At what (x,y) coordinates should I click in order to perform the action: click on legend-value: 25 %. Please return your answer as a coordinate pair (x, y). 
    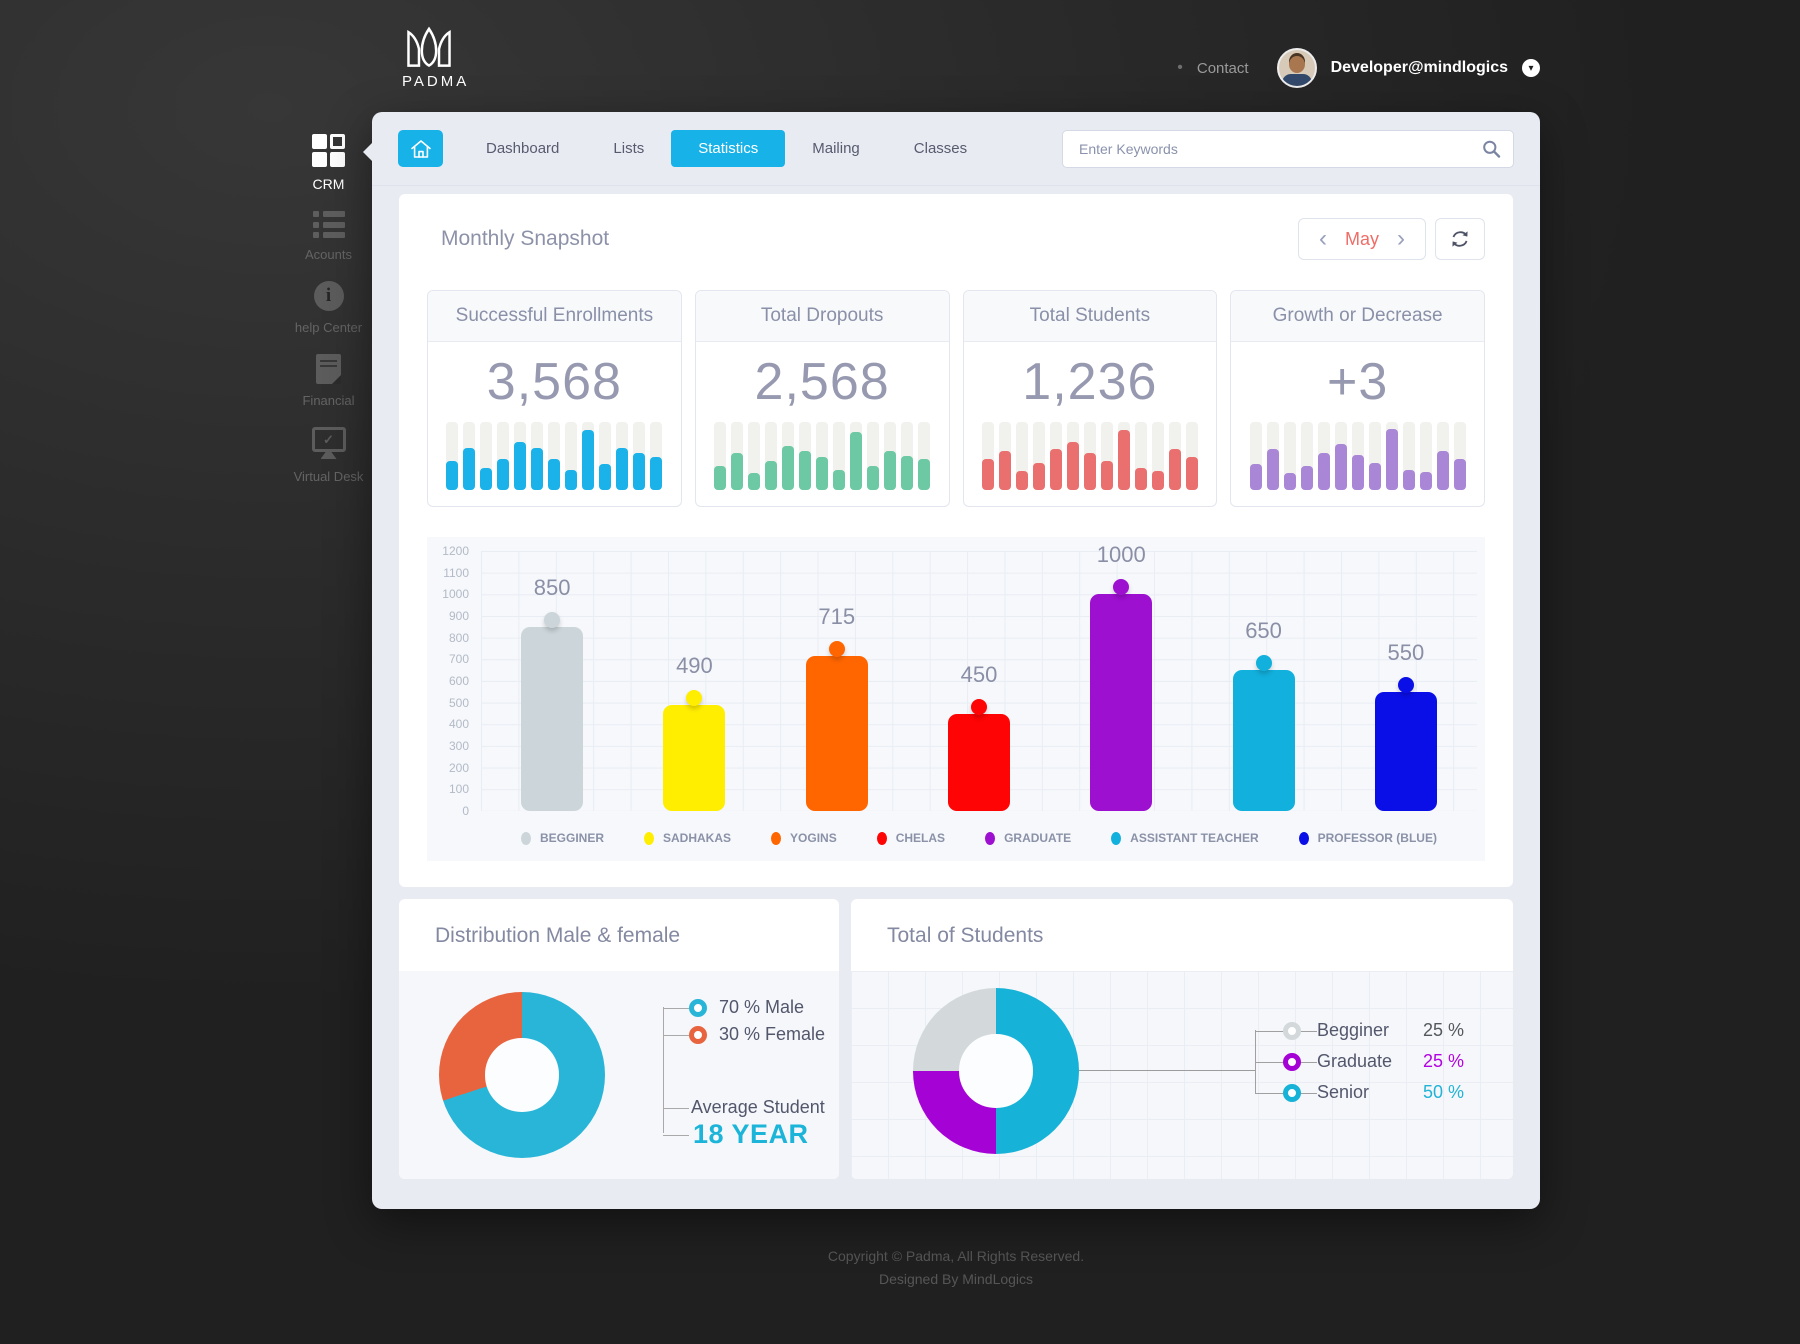
    Looking at the image, I should click on (1444, 1030).